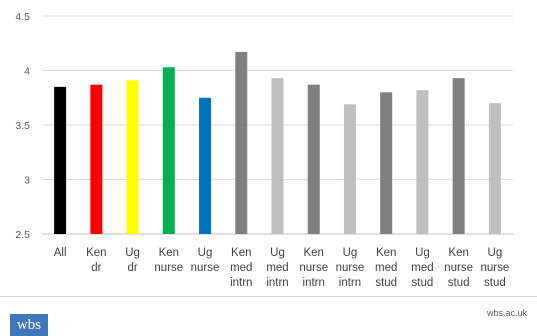 This screenshot has height=336, width=537. I want to click on x-category-label: Ug med intrn, so click(277, 268).